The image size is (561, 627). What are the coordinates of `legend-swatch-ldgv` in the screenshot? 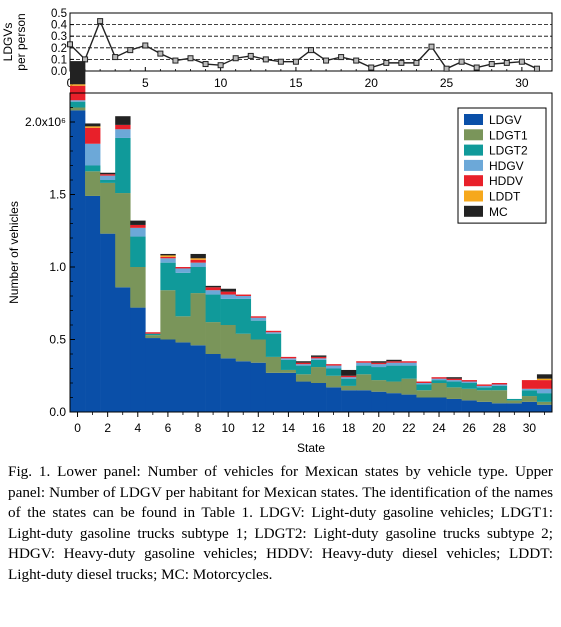 It's located at (473, 119).